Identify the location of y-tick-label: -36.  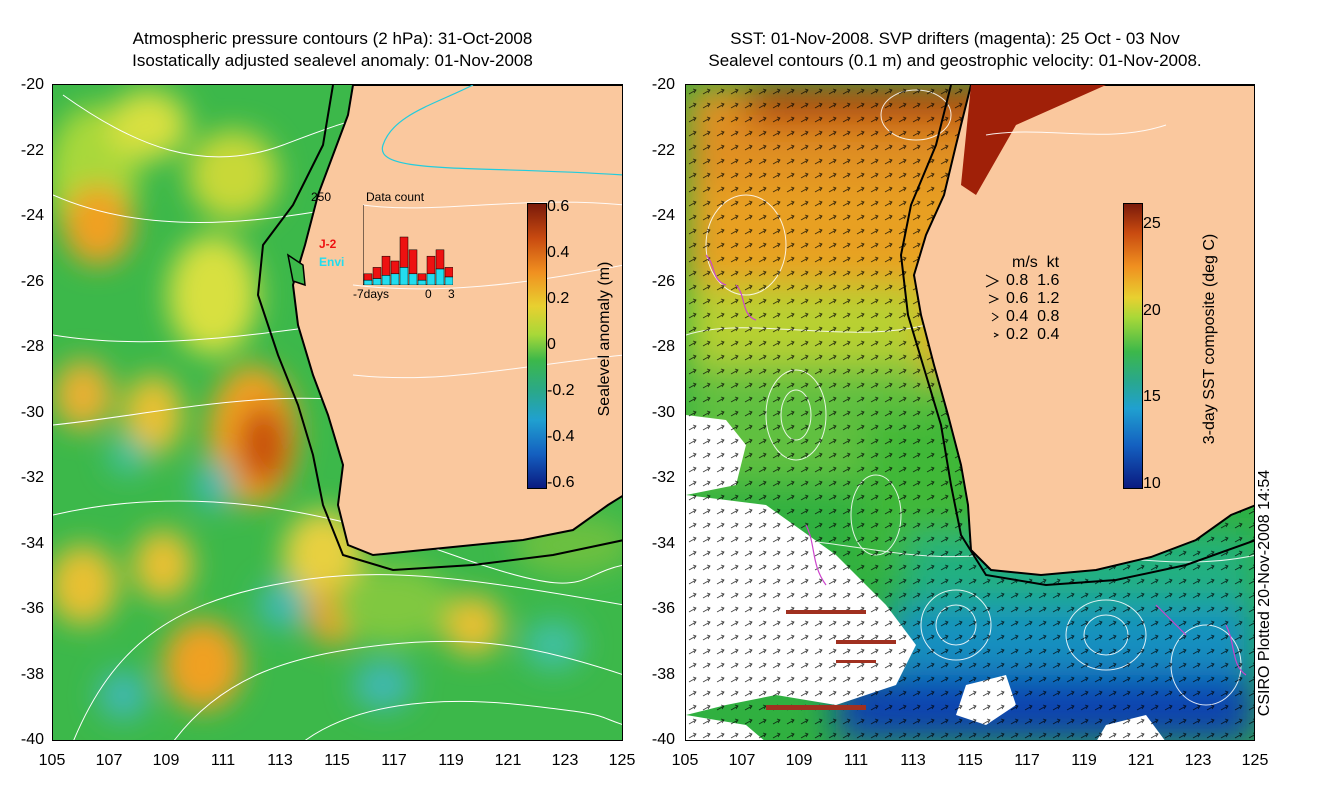
(32, 608).